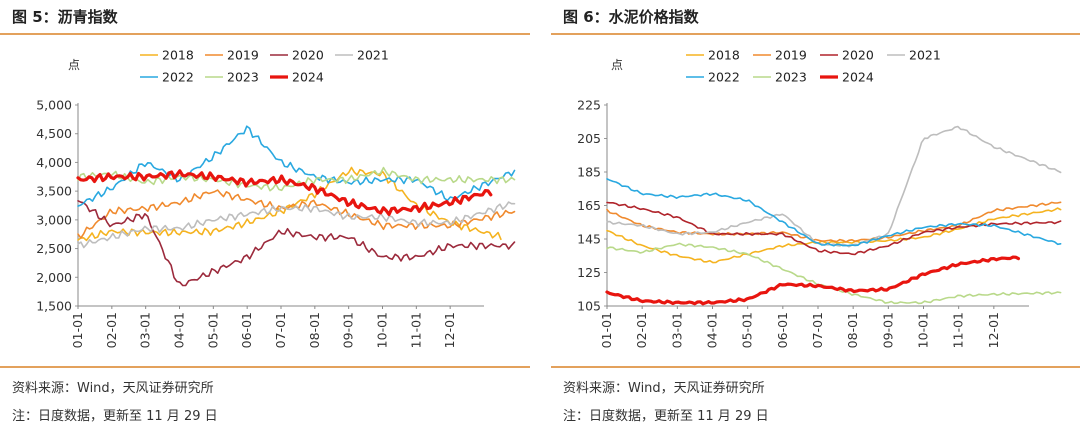  I want to click on series-line-2019, so click(834, 222).